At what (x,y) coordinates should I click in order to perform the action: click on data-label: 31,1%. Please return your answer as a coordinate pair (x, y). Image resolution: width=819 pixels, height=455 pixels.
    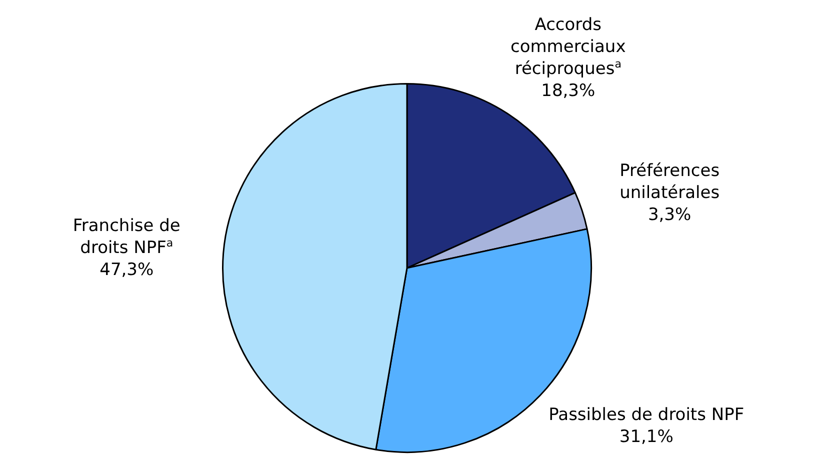
    Looking at the image, I should click on (646, 436).